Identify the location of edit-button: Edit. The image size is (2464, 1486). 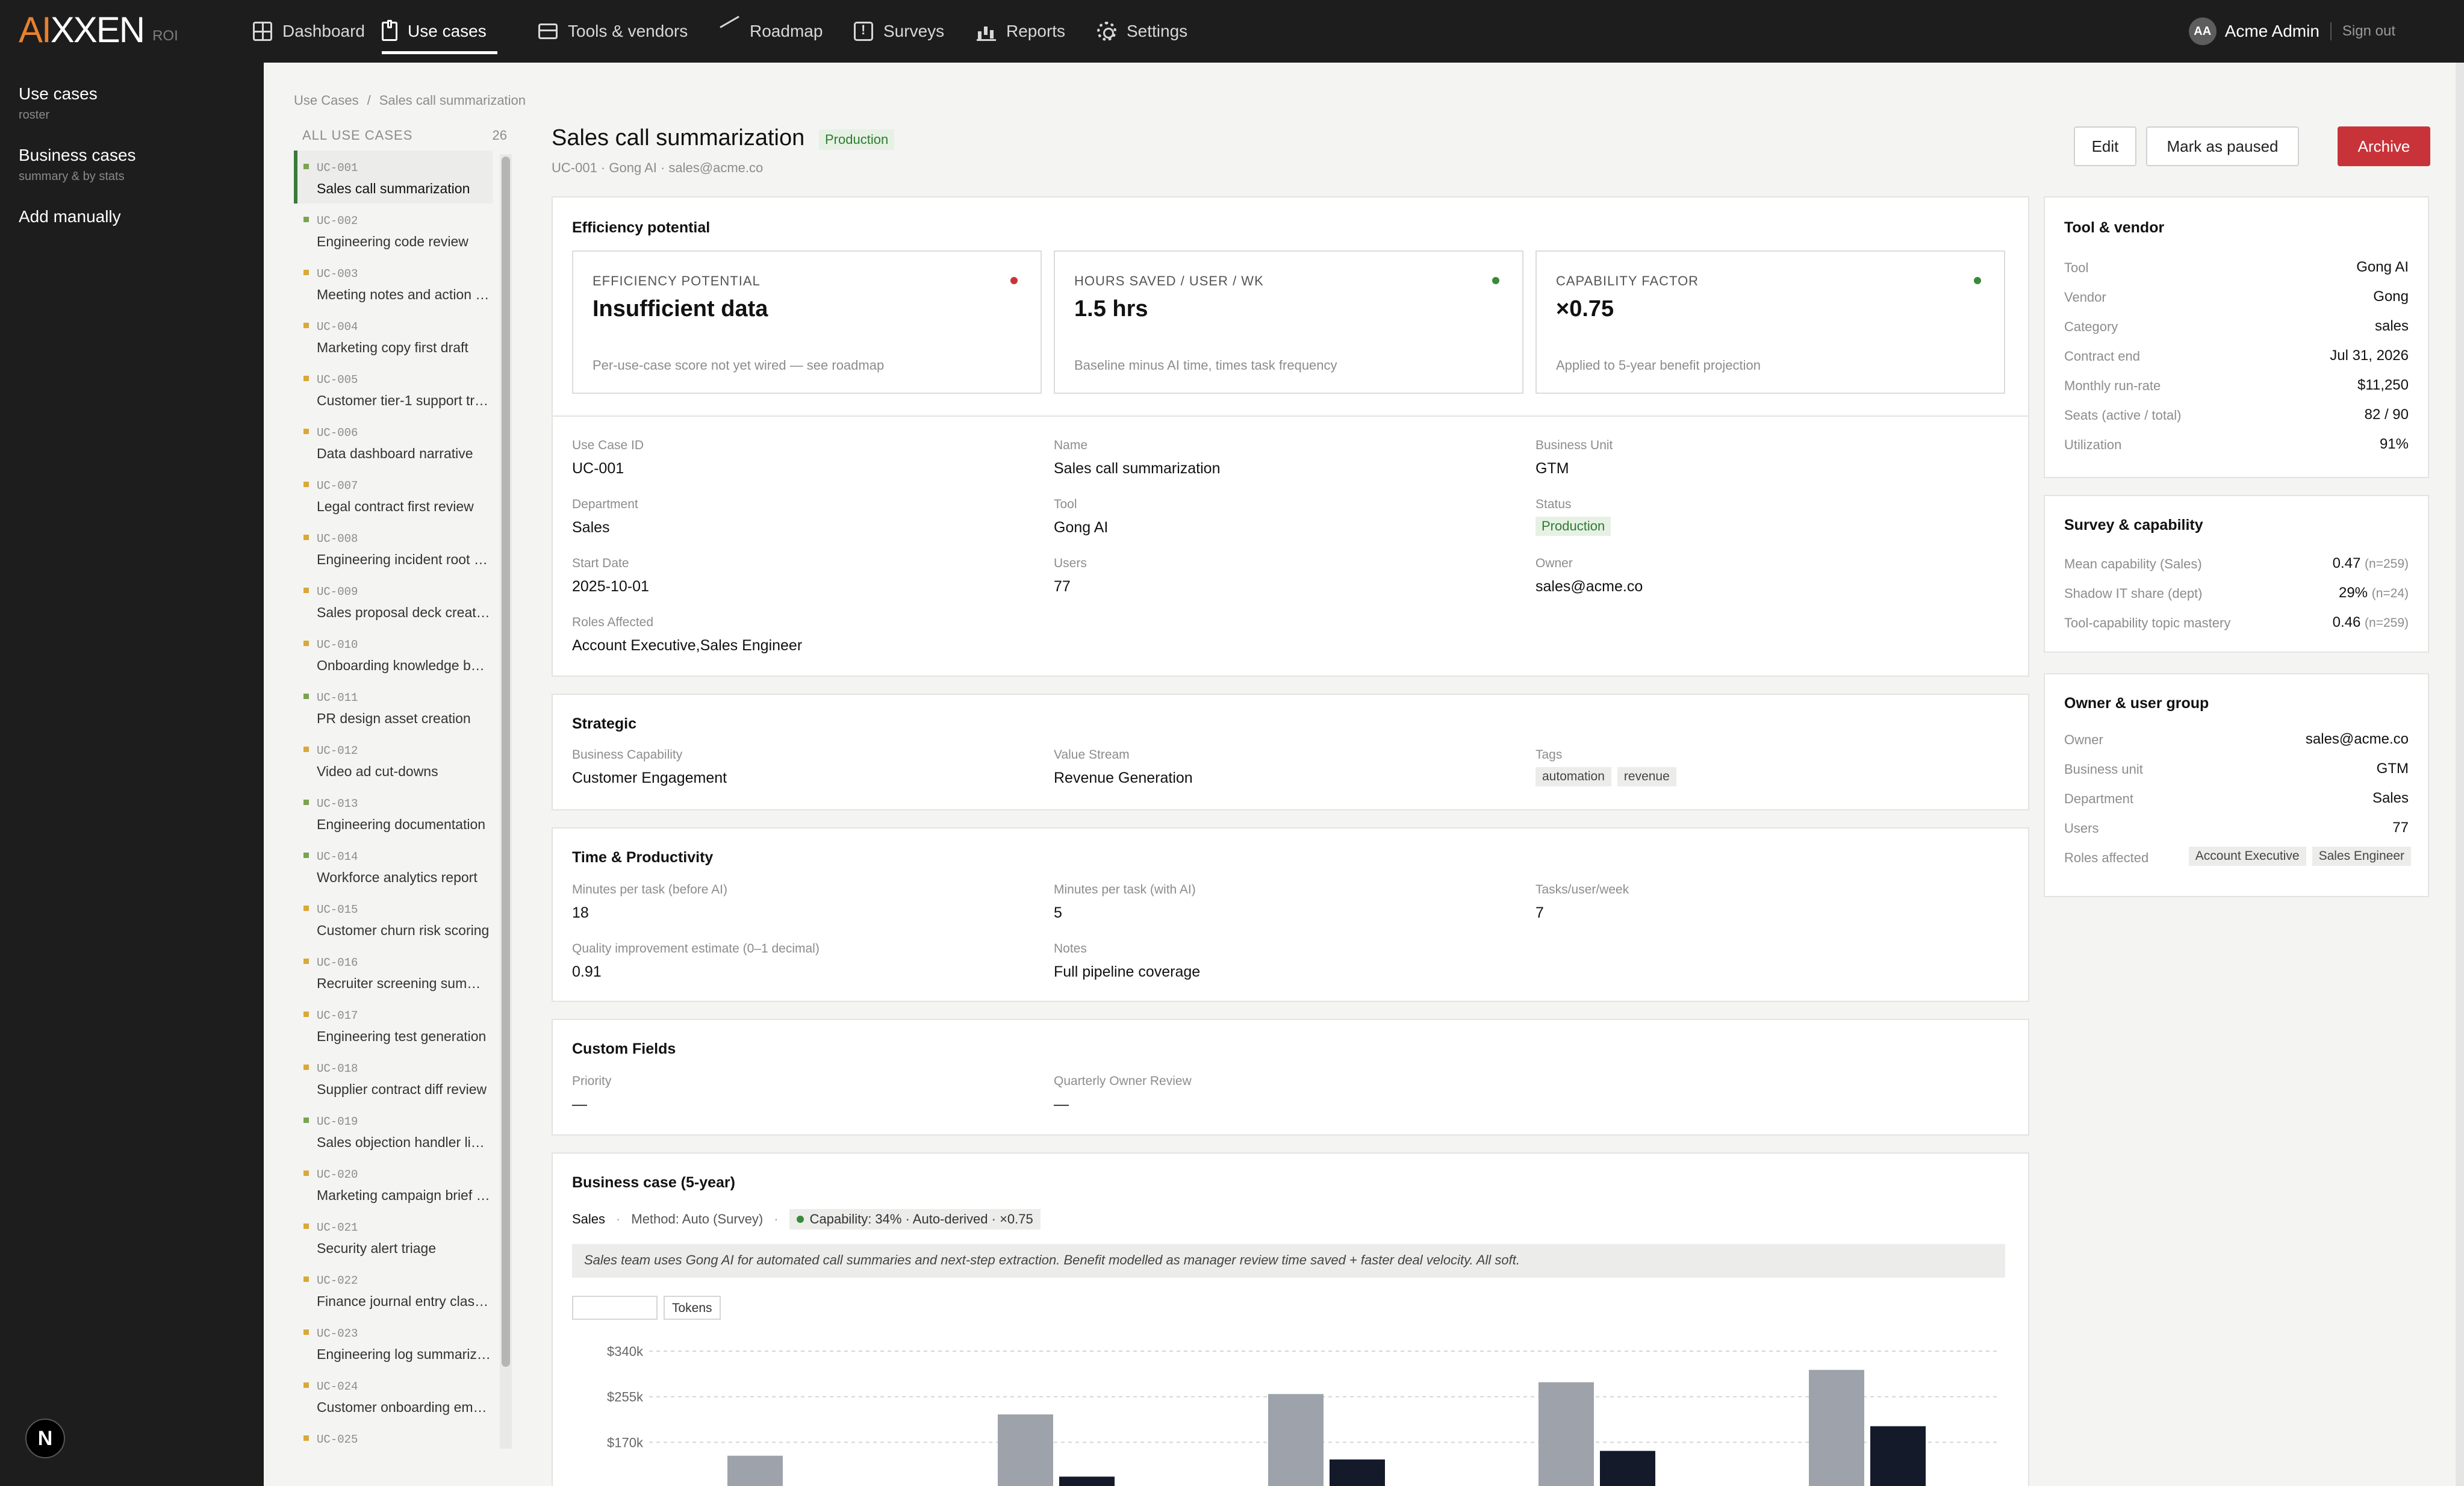
(2105, 146).